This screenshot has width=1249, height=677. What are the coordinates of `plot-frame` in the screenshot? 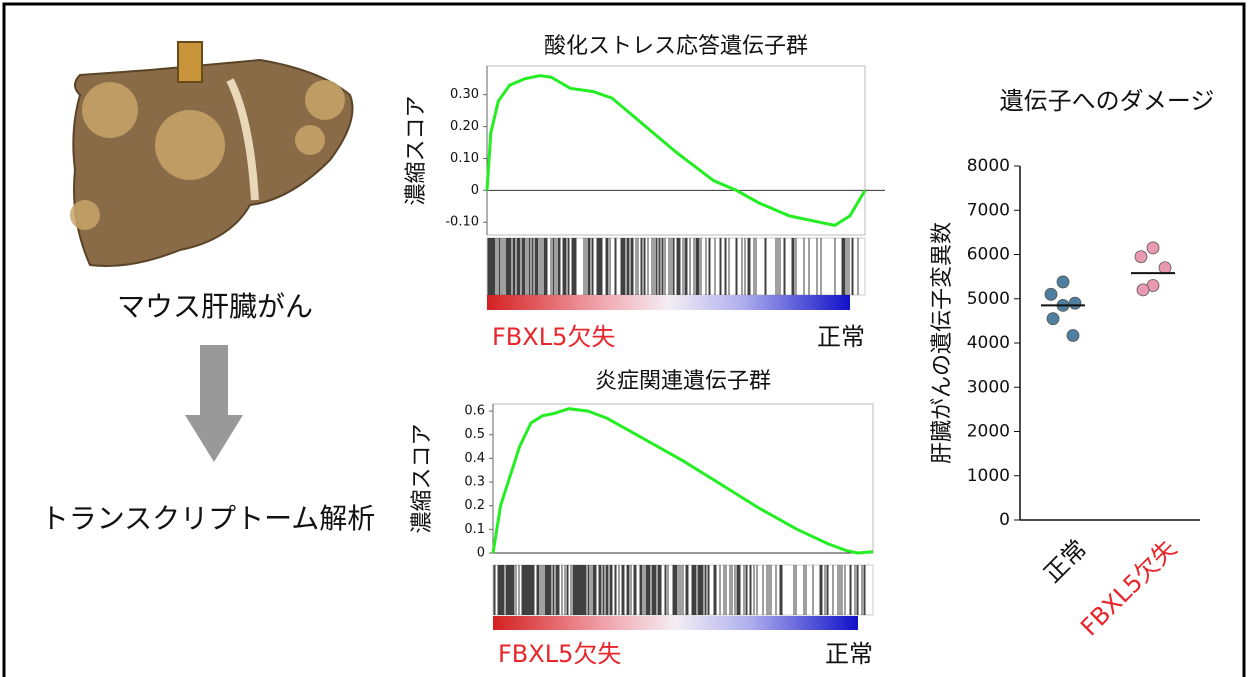 It's located at (683, 478).